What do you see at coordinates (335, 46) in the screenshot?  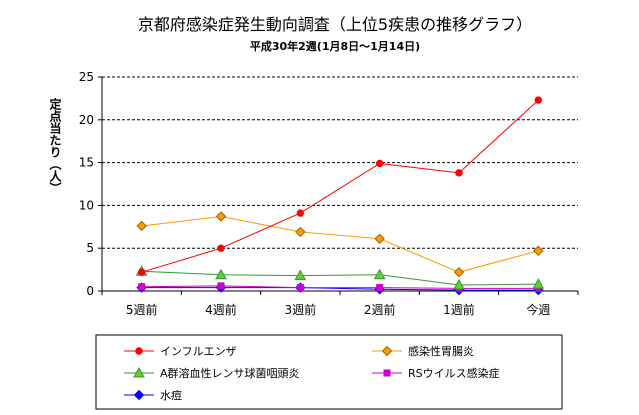 I see `chart-subtitle: 平成30年2週(1月8日～1月14日)` at bounding box center [335, 46].